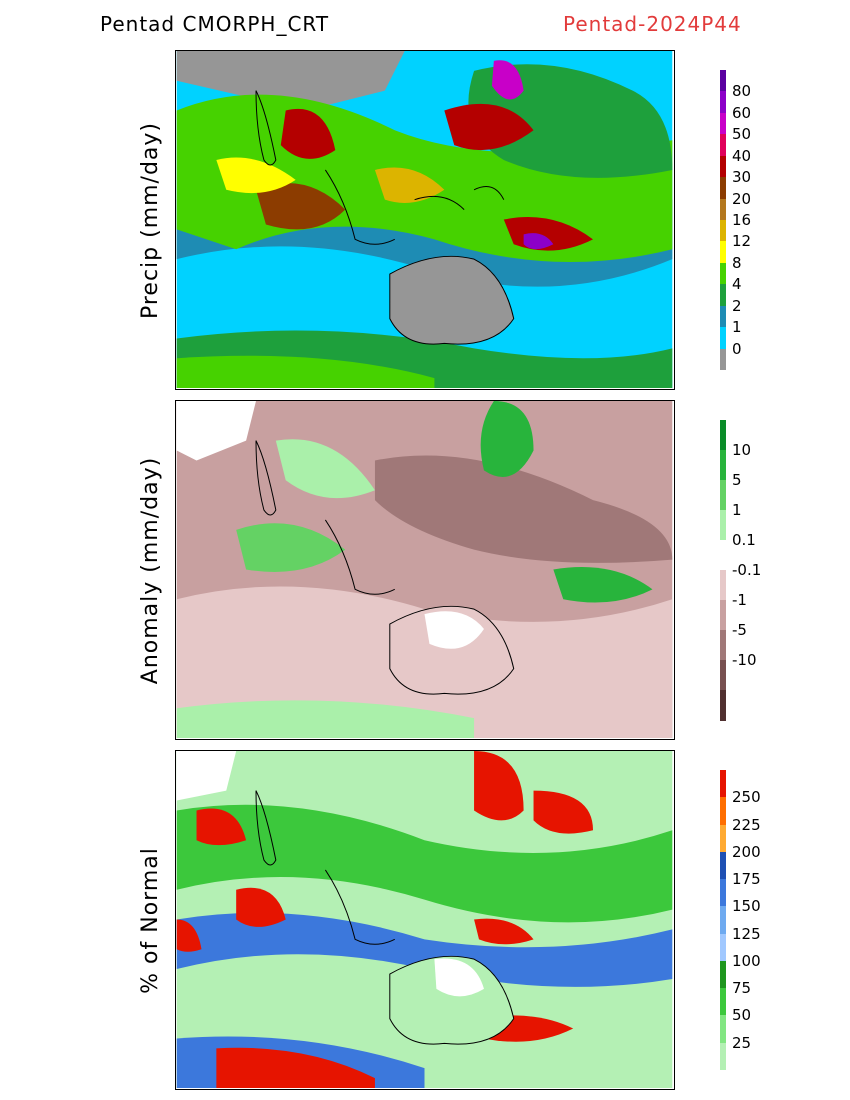 This screenshot has width=850, height=1100. What do you see at coordinates (742, 1042) in the screenshot?
I see `colorbar-tick-label: 25` at bounding box center [742, 1042].